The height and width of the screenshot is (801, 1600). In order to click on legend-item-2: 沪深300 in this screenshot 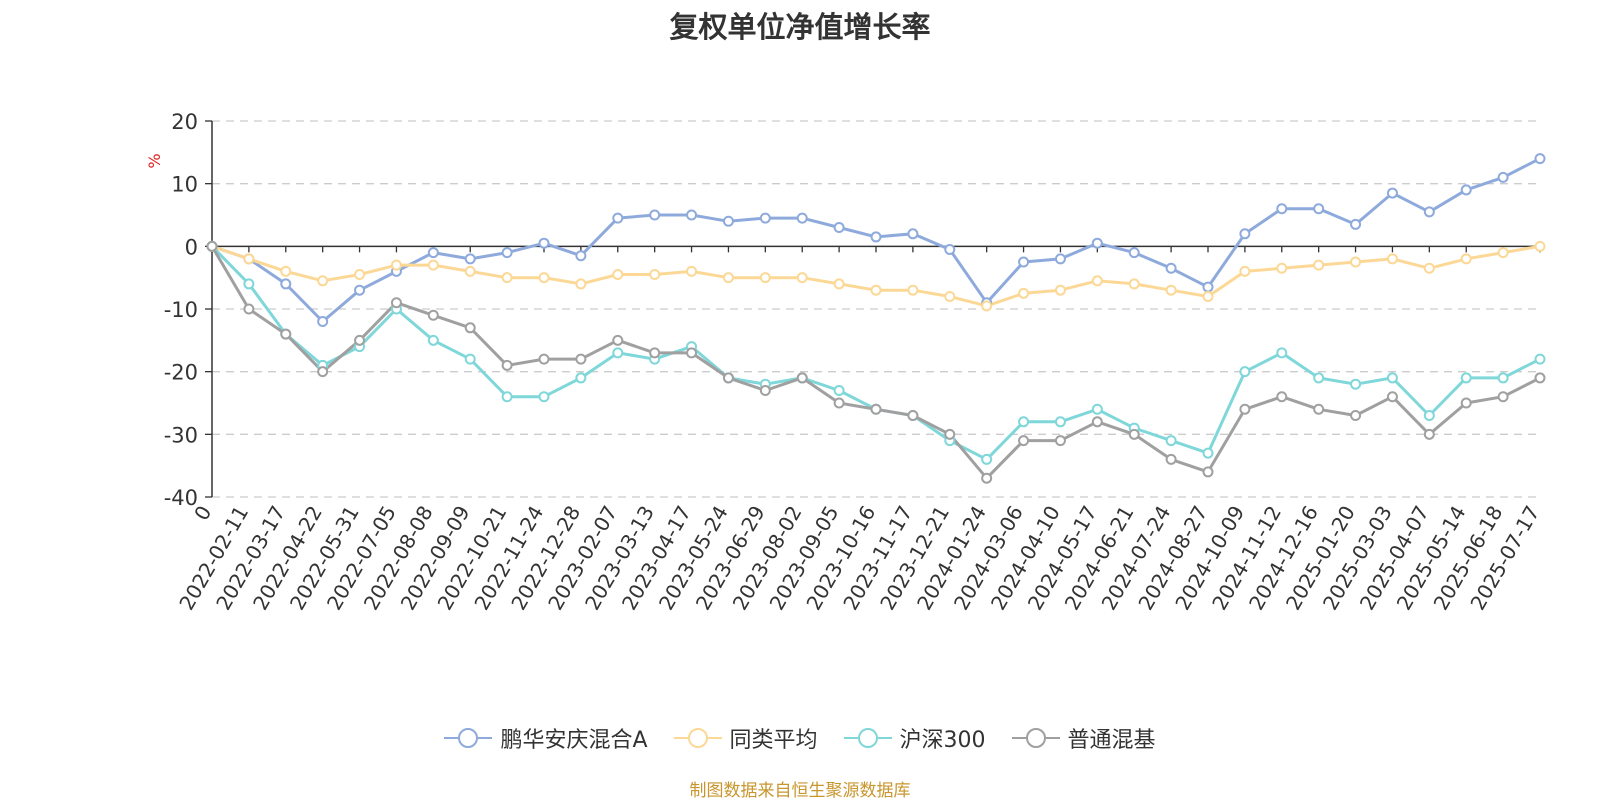, I will do `click(914, 738)`.